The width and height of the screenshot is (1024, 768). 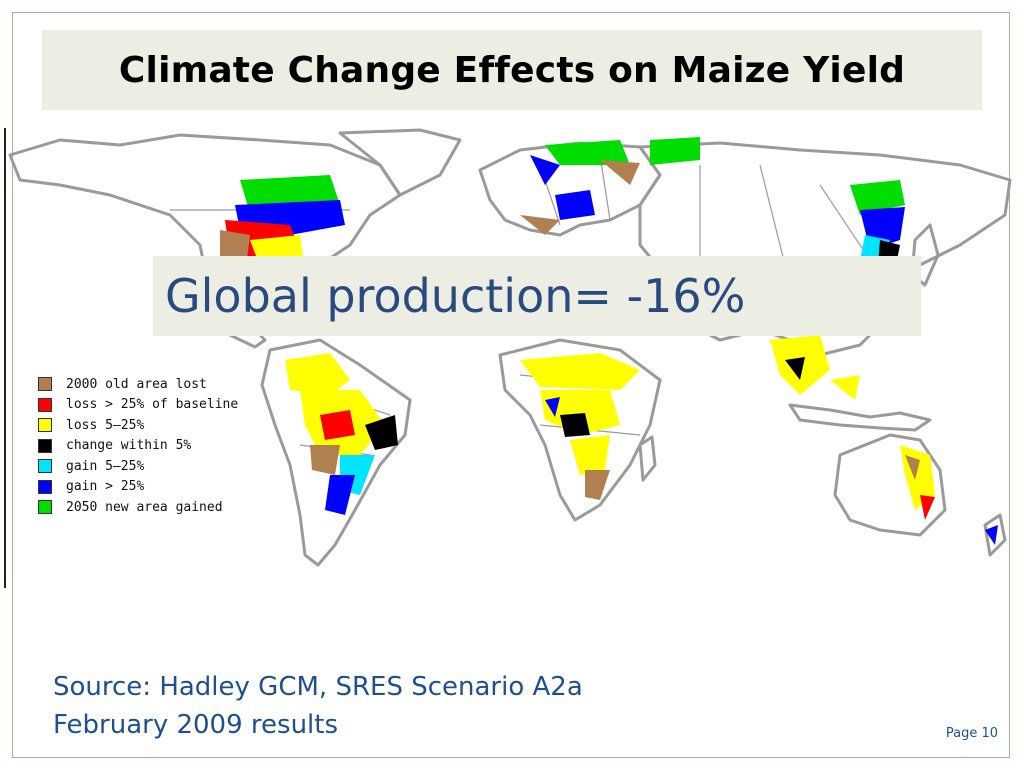 What do you see at coordinates (971, 733) in the screenshot?
I see `page-number: Page 10` at bounding box center [971, 733].